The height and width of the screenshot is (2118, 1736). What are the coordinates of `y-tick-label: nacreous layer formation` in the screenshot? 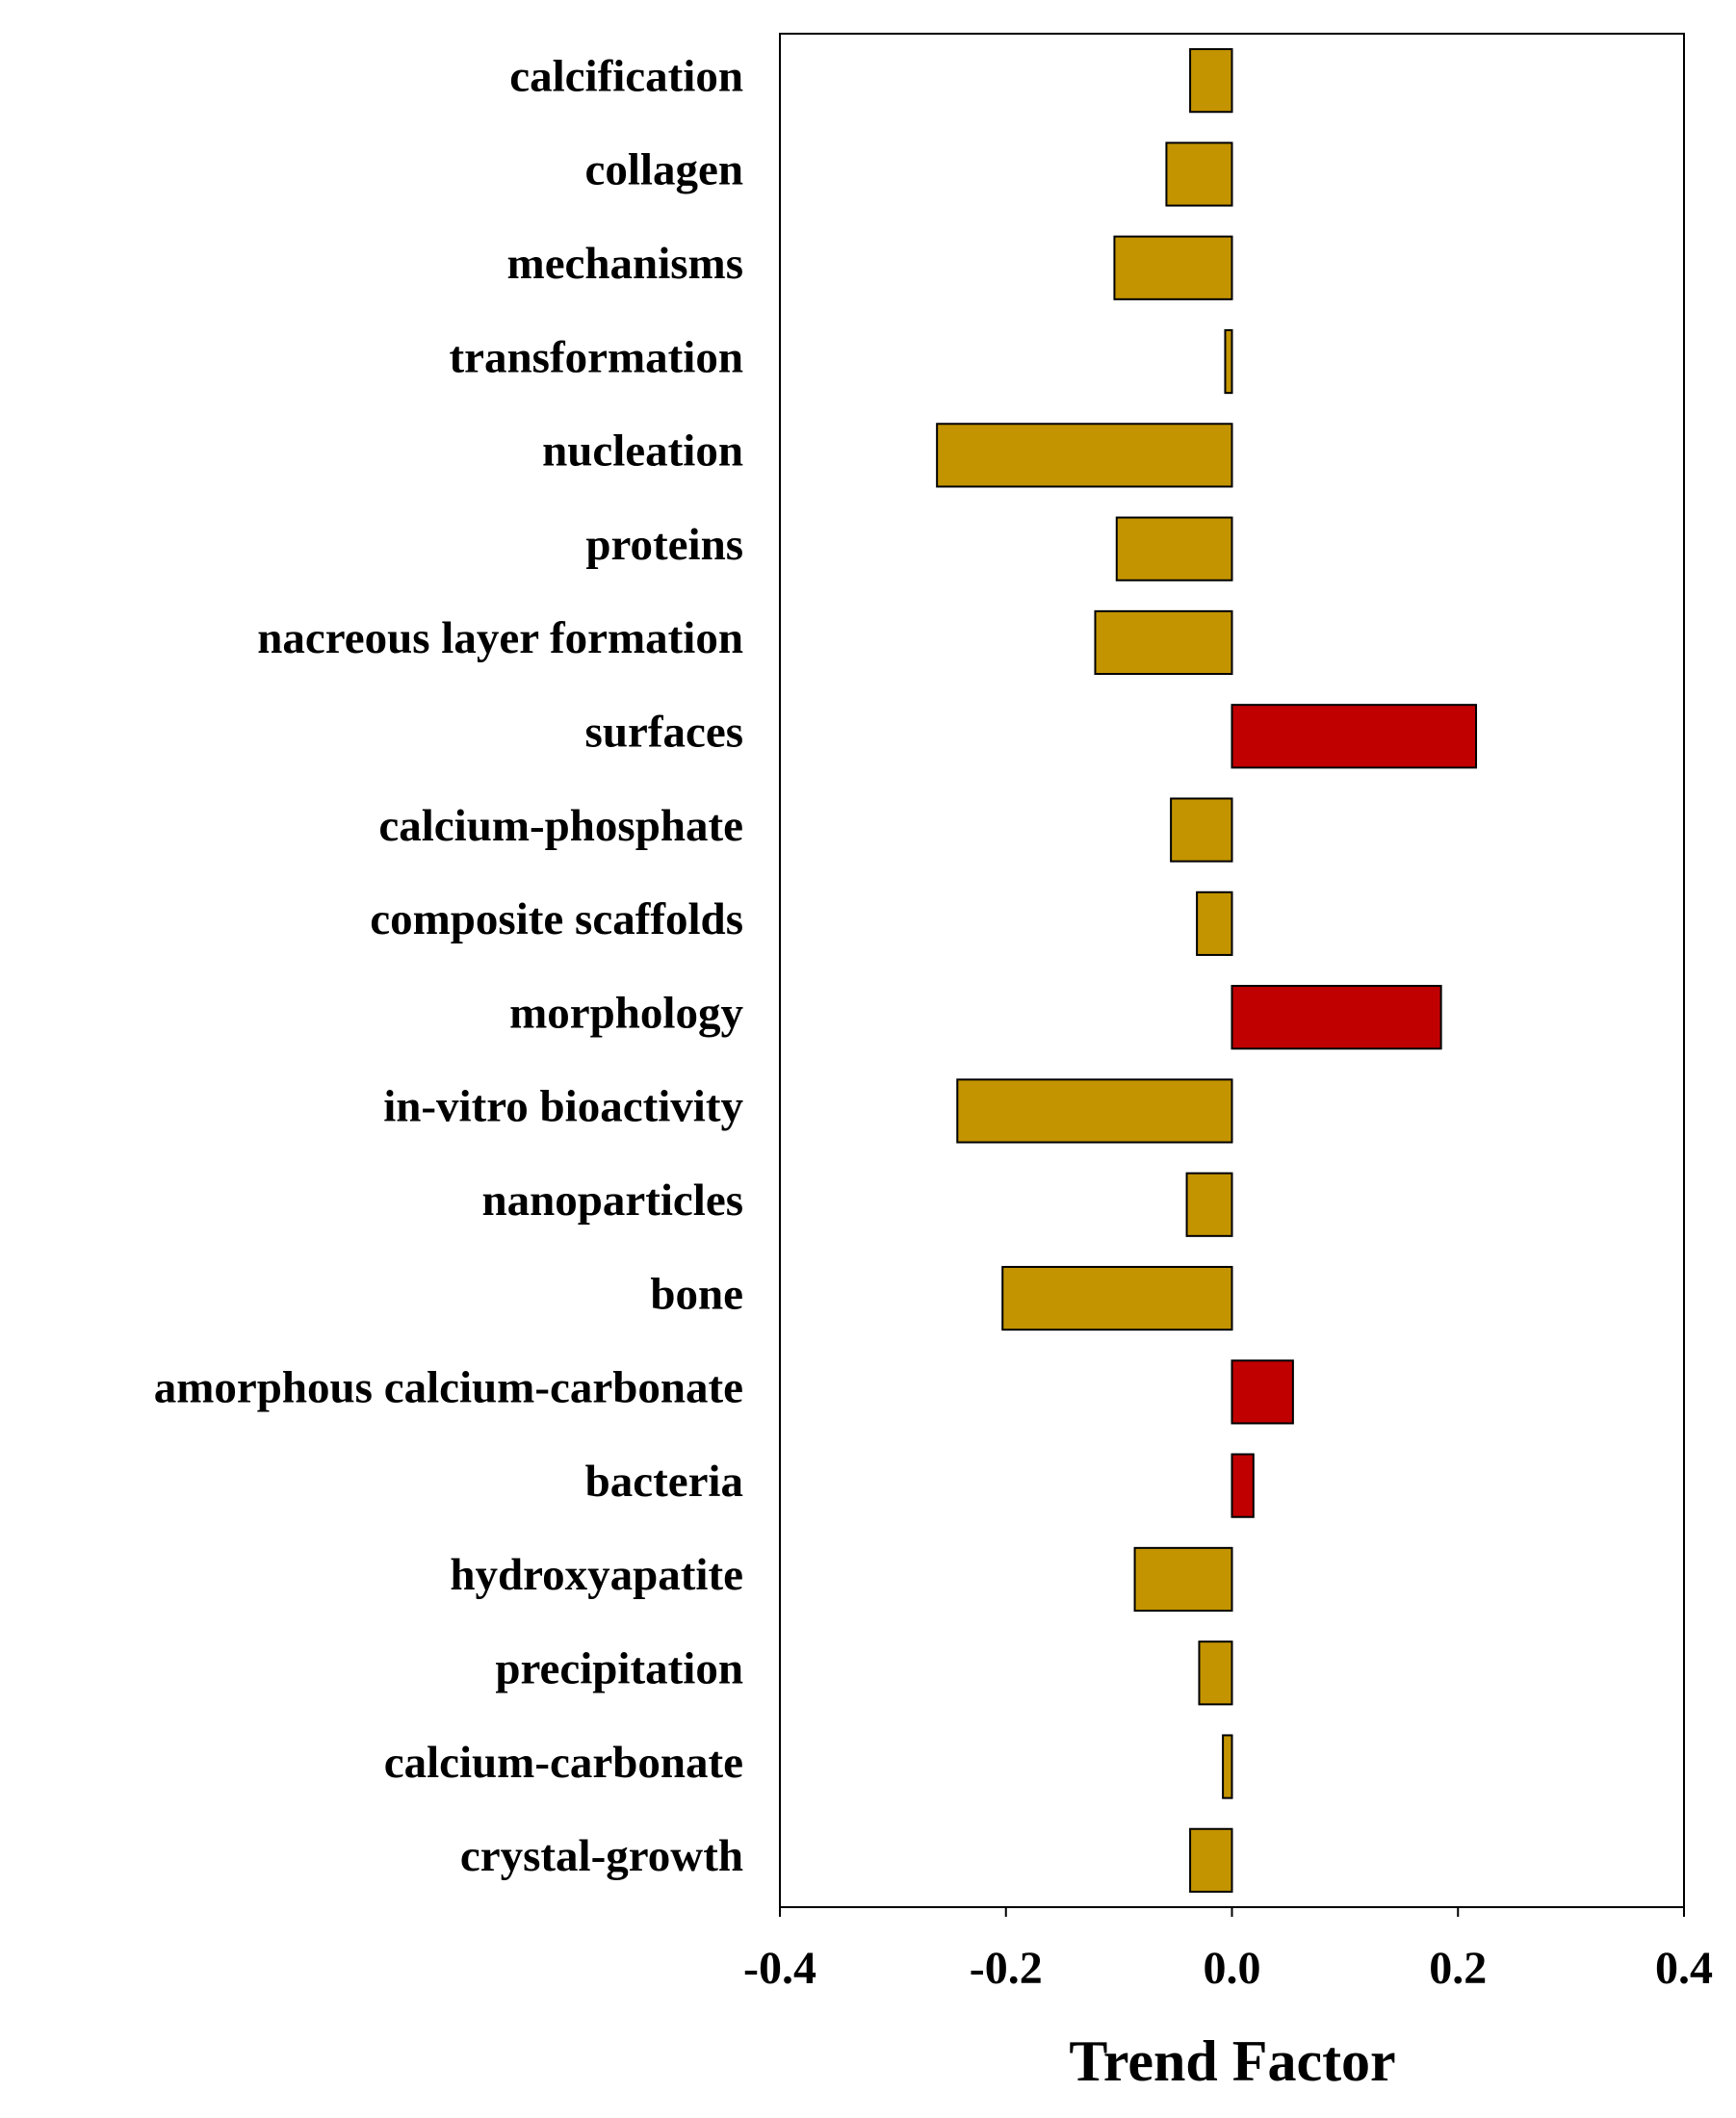 It's located at (500, 638).